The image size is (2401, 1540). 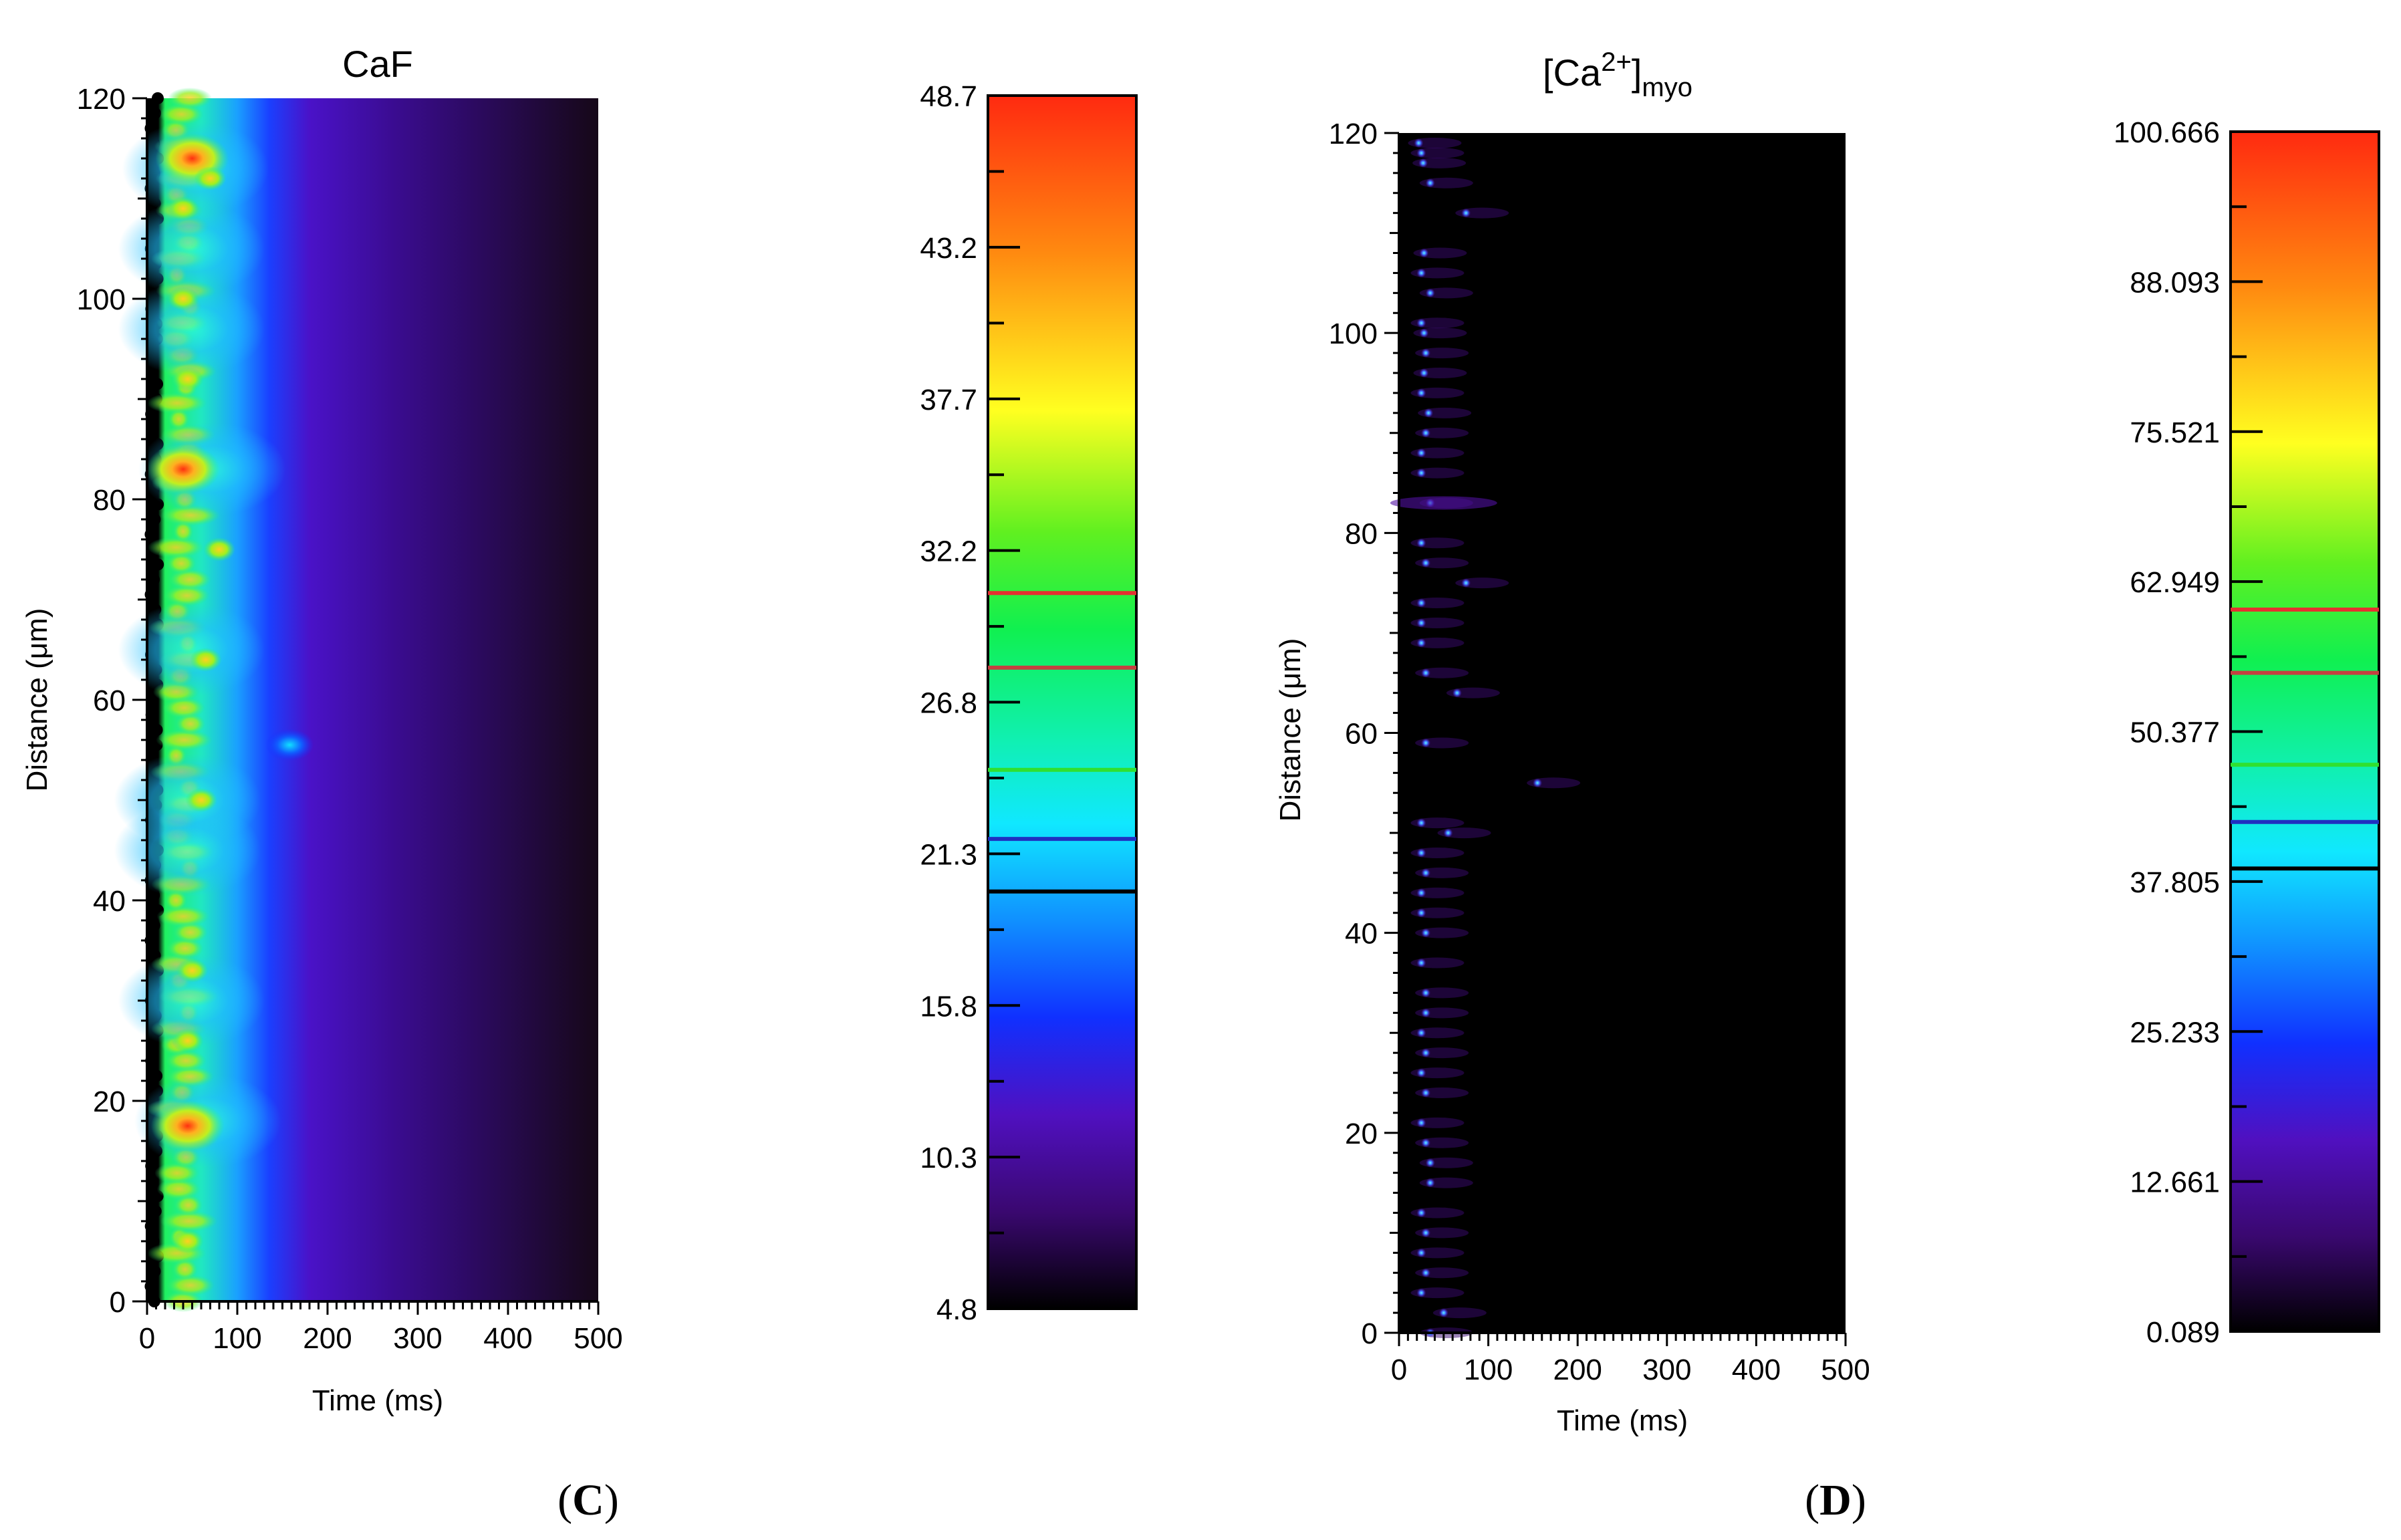 I want to click on x-tick-label: 300, so click(x=417, y=1338).